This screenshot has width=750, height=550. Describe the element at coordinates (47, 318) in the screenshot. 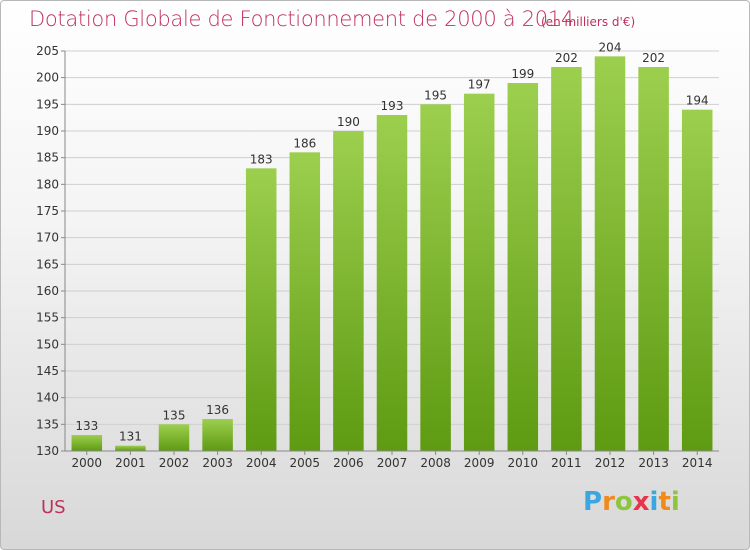

I see `y-tick-label: 155` at that location.